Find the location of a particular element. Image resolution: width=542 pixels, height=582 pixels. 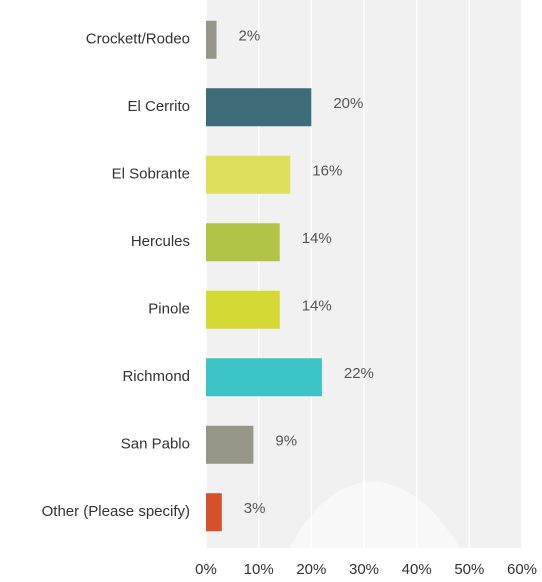

data-label: 2% is located at coordinates (250, 36).